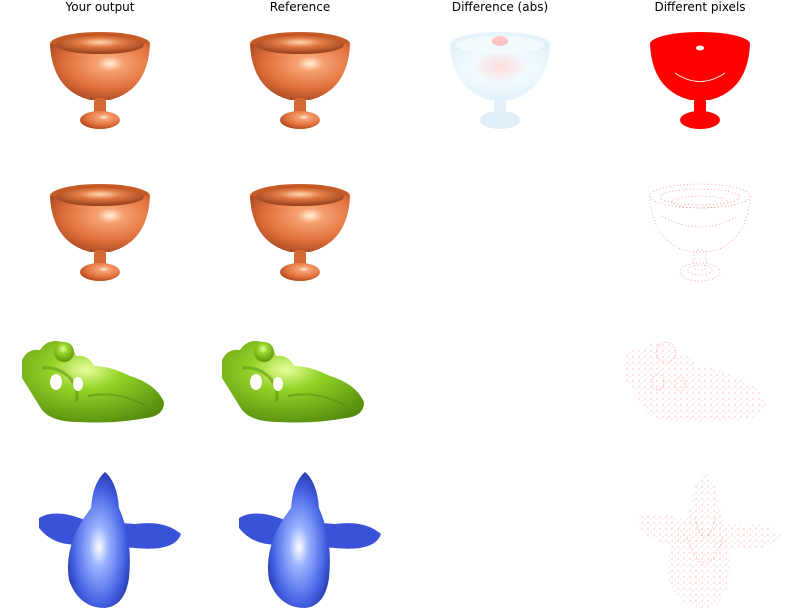 Image resolution: width=800 pixels, height=612 pixels. What do you see at coordinates (310, 540) in the screenshot?
I see `render-airplane-reference` at bounding box center [310, 540].